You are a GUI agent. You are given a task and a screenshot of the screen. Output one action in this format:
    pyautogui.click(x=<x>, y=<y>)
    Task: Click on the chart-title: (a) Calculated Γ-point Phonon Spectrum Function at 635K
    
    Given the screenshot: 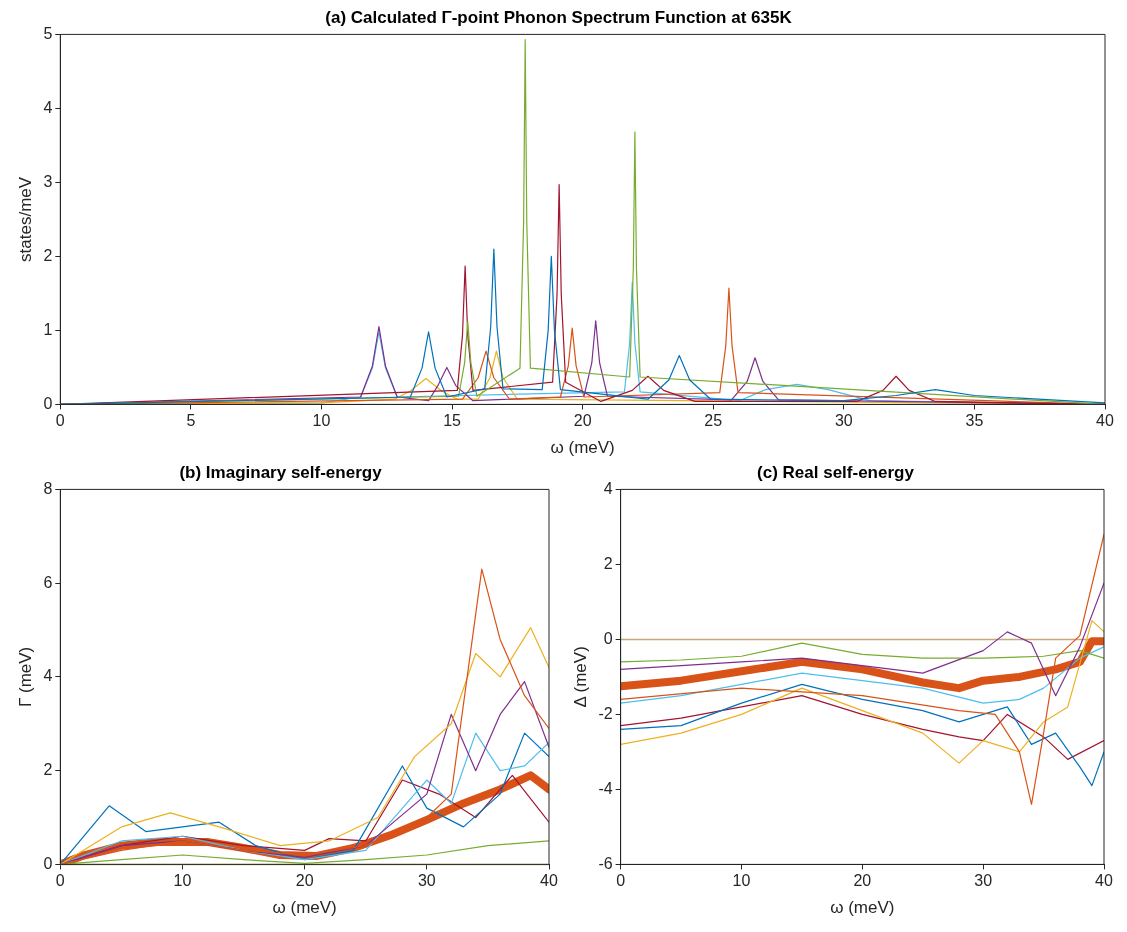 What is the action you would take?
    pyautogui.click(x=559, y=17)
    